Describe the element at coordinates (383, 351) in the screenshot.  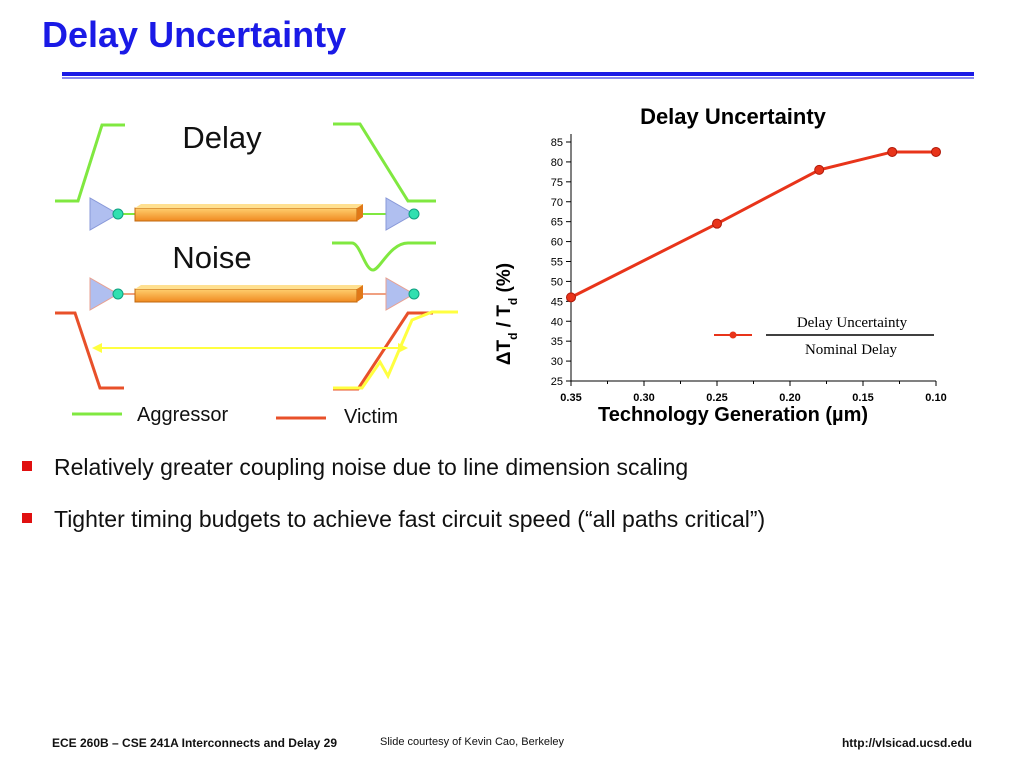
I see `victim-output-waveform` at that location.